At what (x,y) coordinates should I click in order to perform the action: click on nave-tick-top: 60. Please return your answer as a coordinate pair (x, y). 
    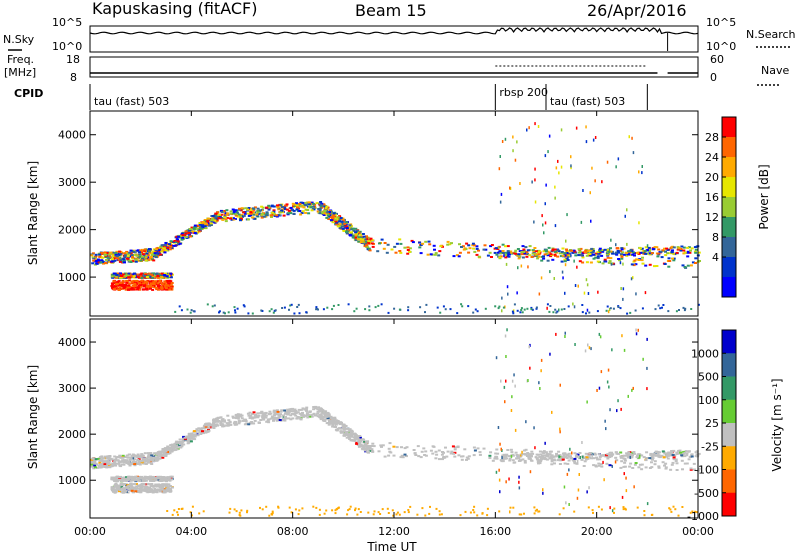
    Looking at the image, I should click on (717, 59).